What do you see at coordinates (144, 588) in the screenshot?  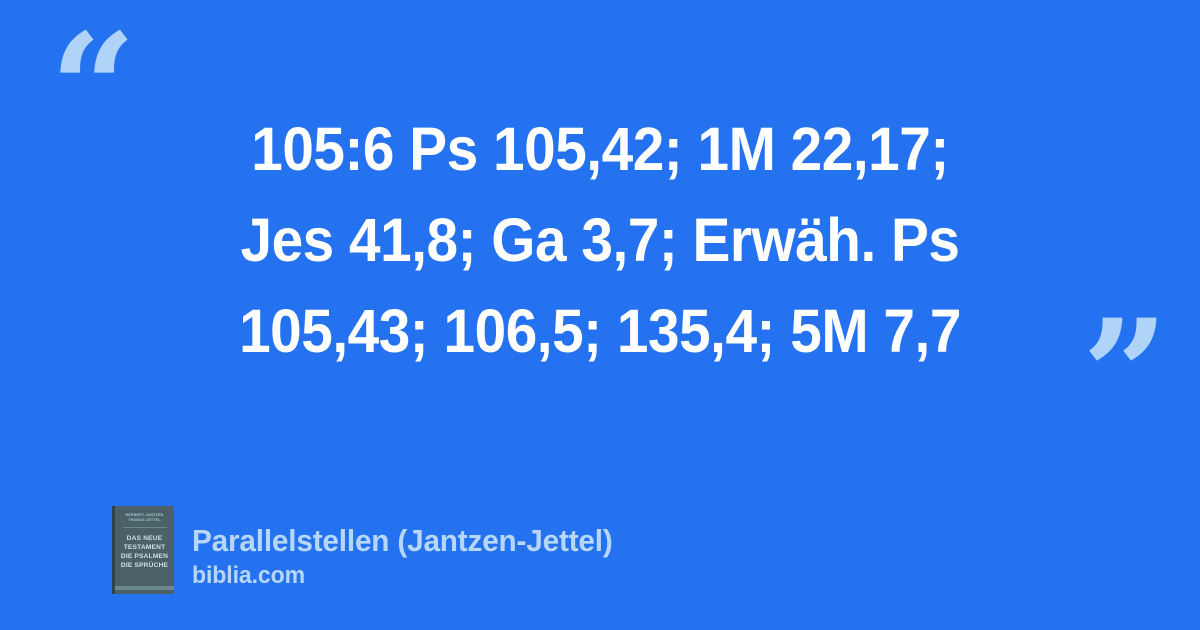 I see `book-cover-footer-band` at bounding box center [144, 588].